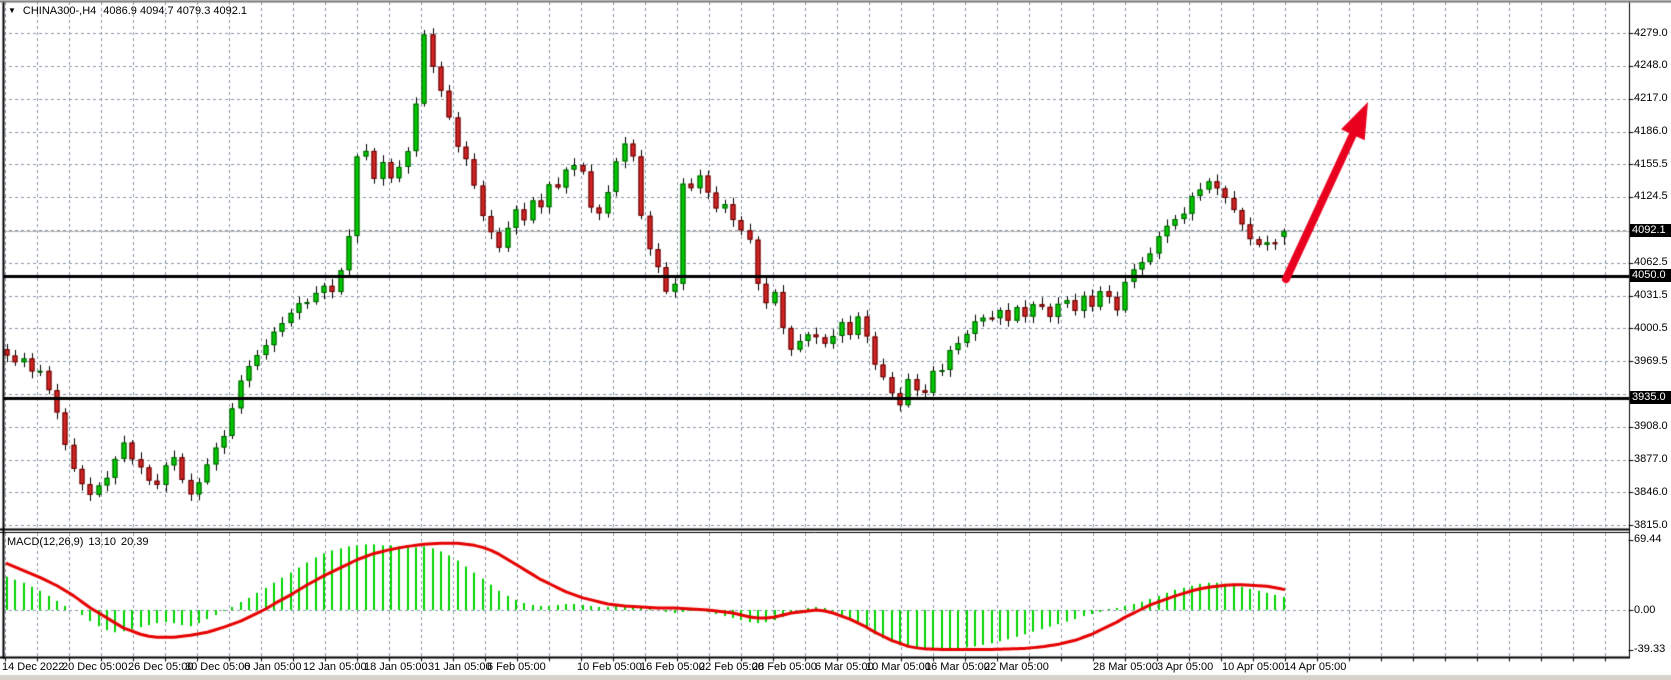 The image size is (1671, 680). Describe the element at coordinates (1651, 491) in the screenshot. I see `price-tick-label: 3846.0` at that location.